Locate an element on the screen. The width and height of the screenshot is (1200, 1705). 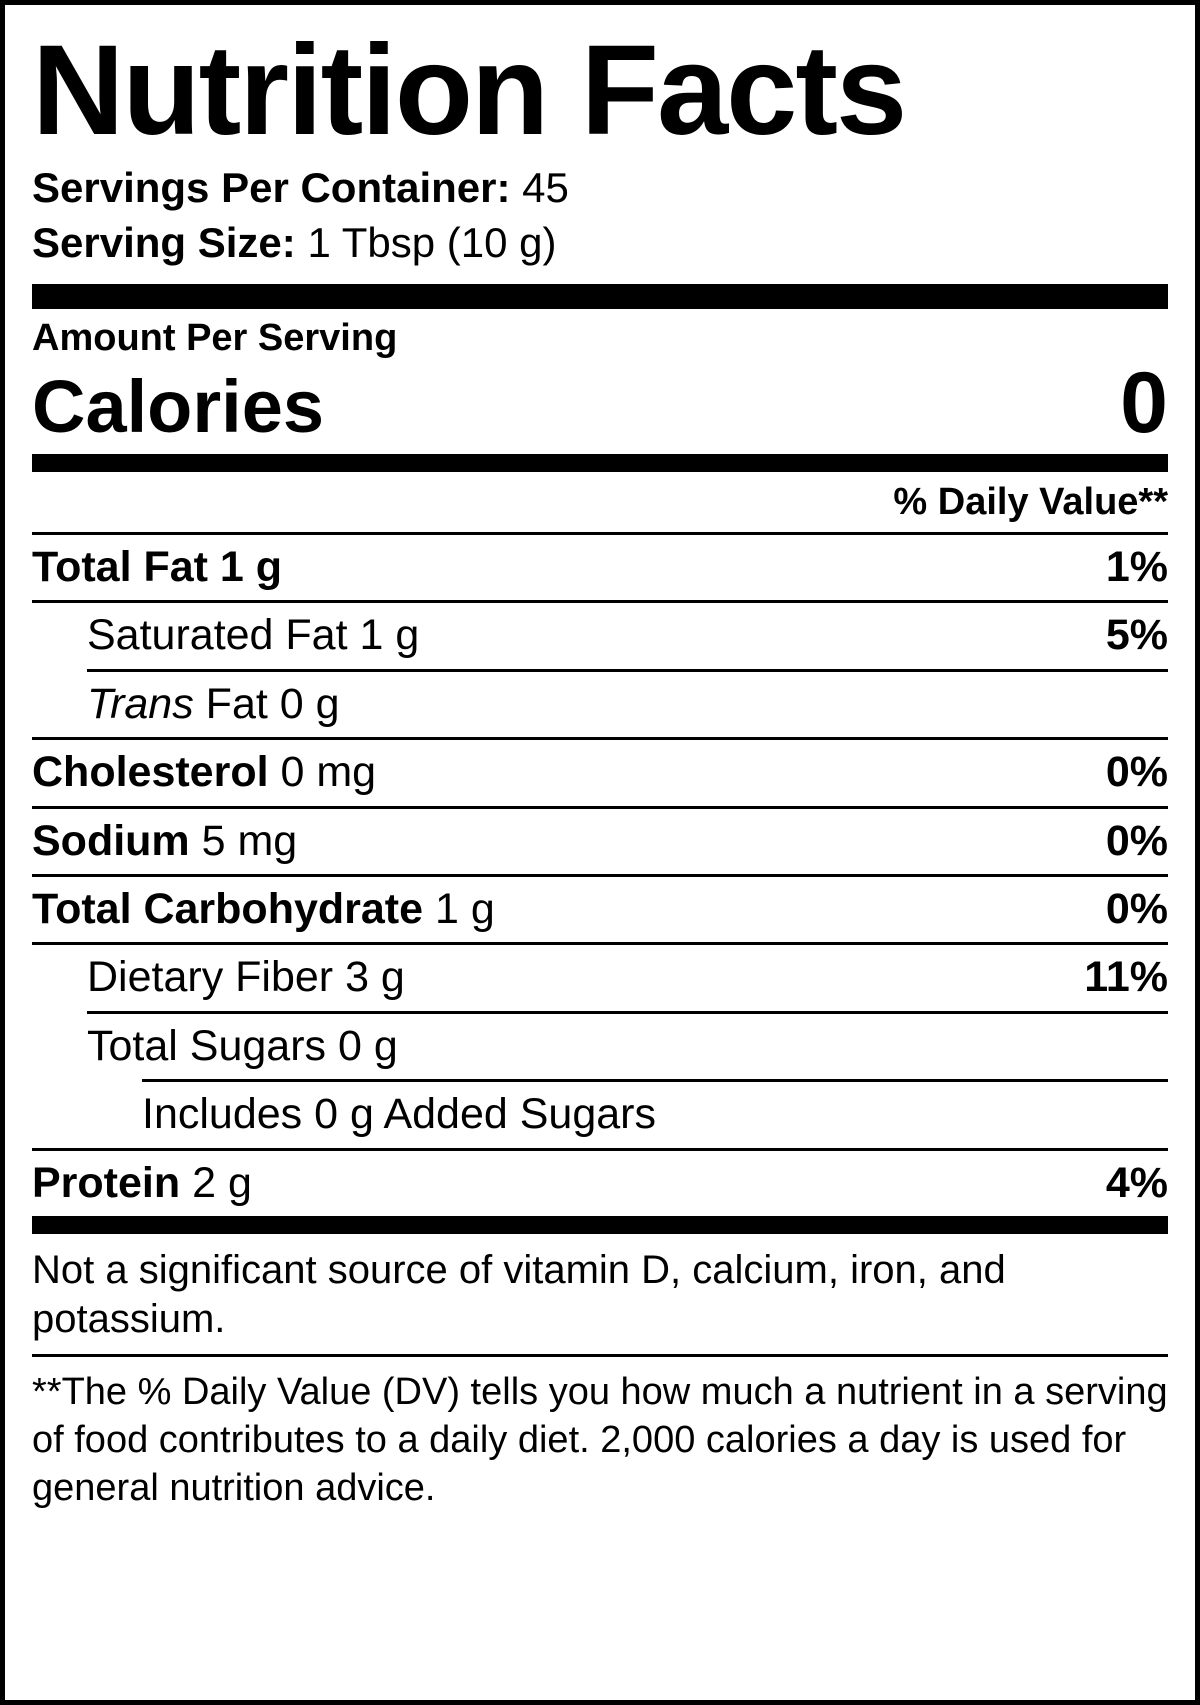
row-cholesterol-dv: 0% is located at coordinates (1136, 772).